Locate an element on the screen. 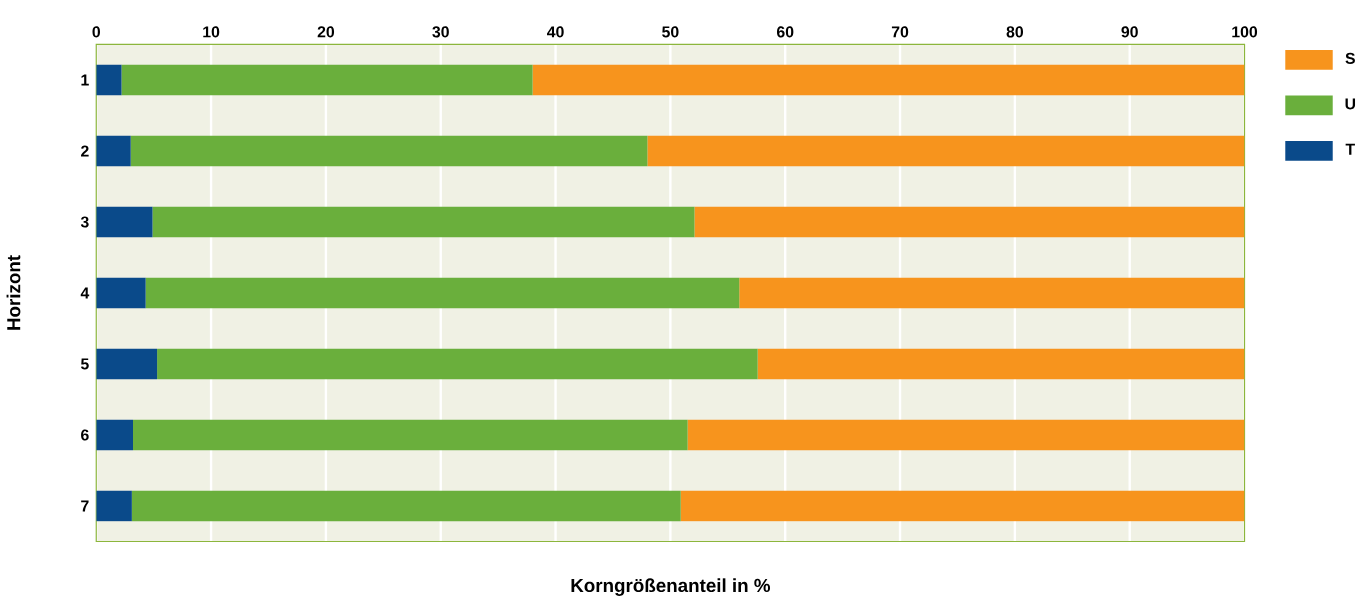 This screenshot has height=602, width=1370. x-tick-label: 50 is located at coordinates (670, 32).